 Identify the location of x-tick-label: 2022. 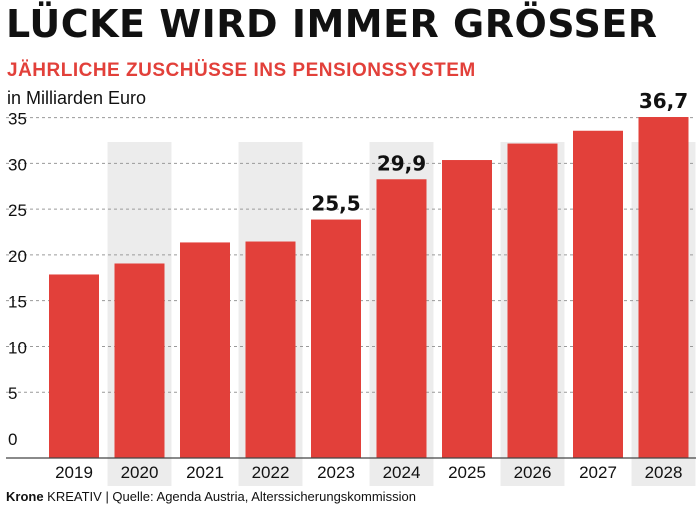
(271, 472).